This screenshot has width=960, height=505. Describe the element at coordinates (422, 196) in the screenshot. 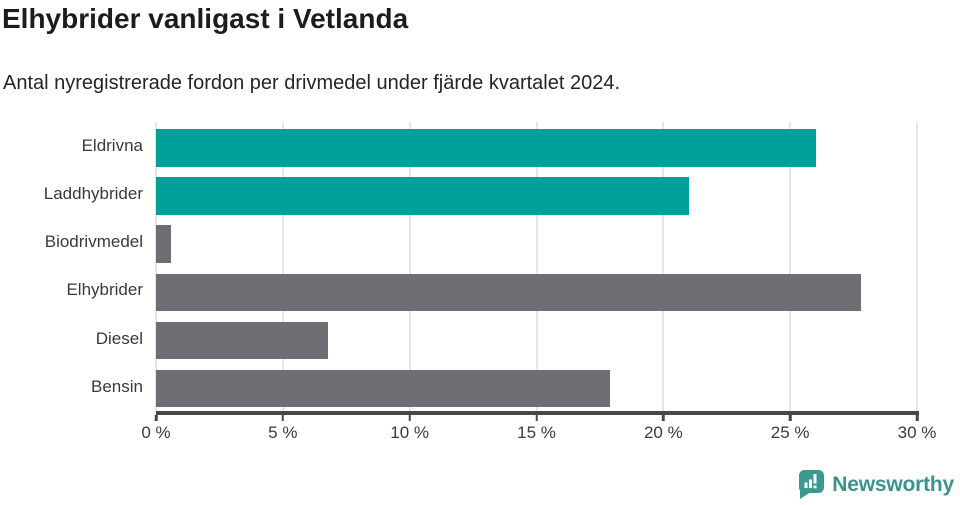

I see `bar-laddhybrider` at that location.